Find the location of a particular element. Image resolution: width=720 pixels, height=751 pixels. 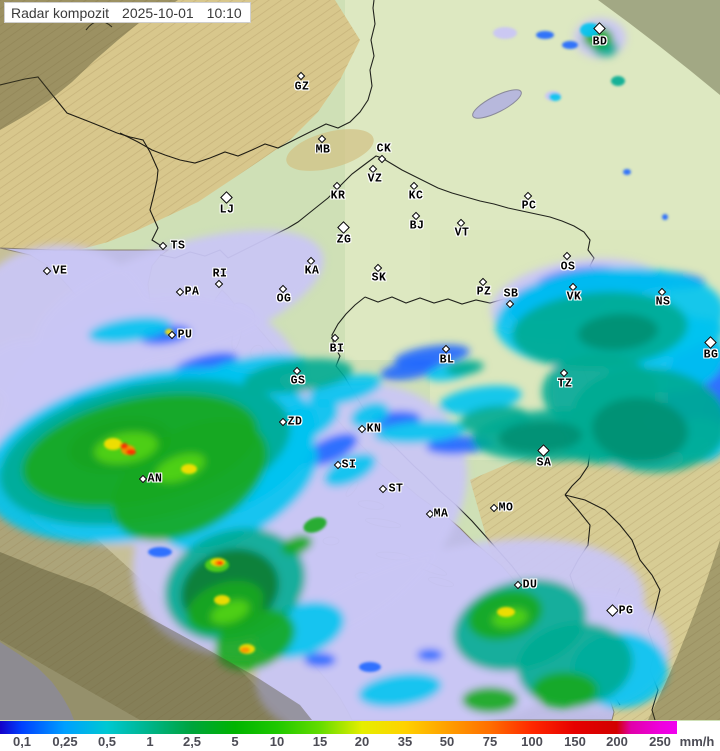

legend-tick: 15 is located at coordinates (320, 741).